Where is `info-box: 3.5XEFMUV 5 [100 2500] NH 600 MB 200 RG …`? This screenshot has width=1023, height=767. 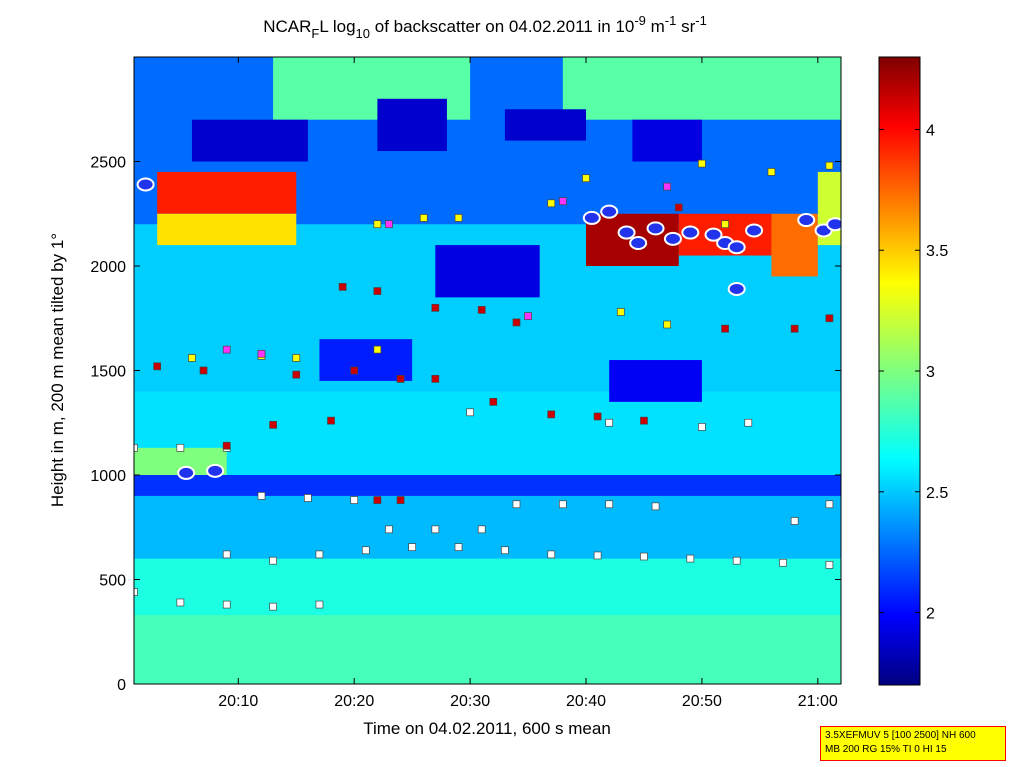 info-box: 3.5XEFMUV 5 [100 2500] NH 600 MB 200 RG … is located at coordinates (913, 743).